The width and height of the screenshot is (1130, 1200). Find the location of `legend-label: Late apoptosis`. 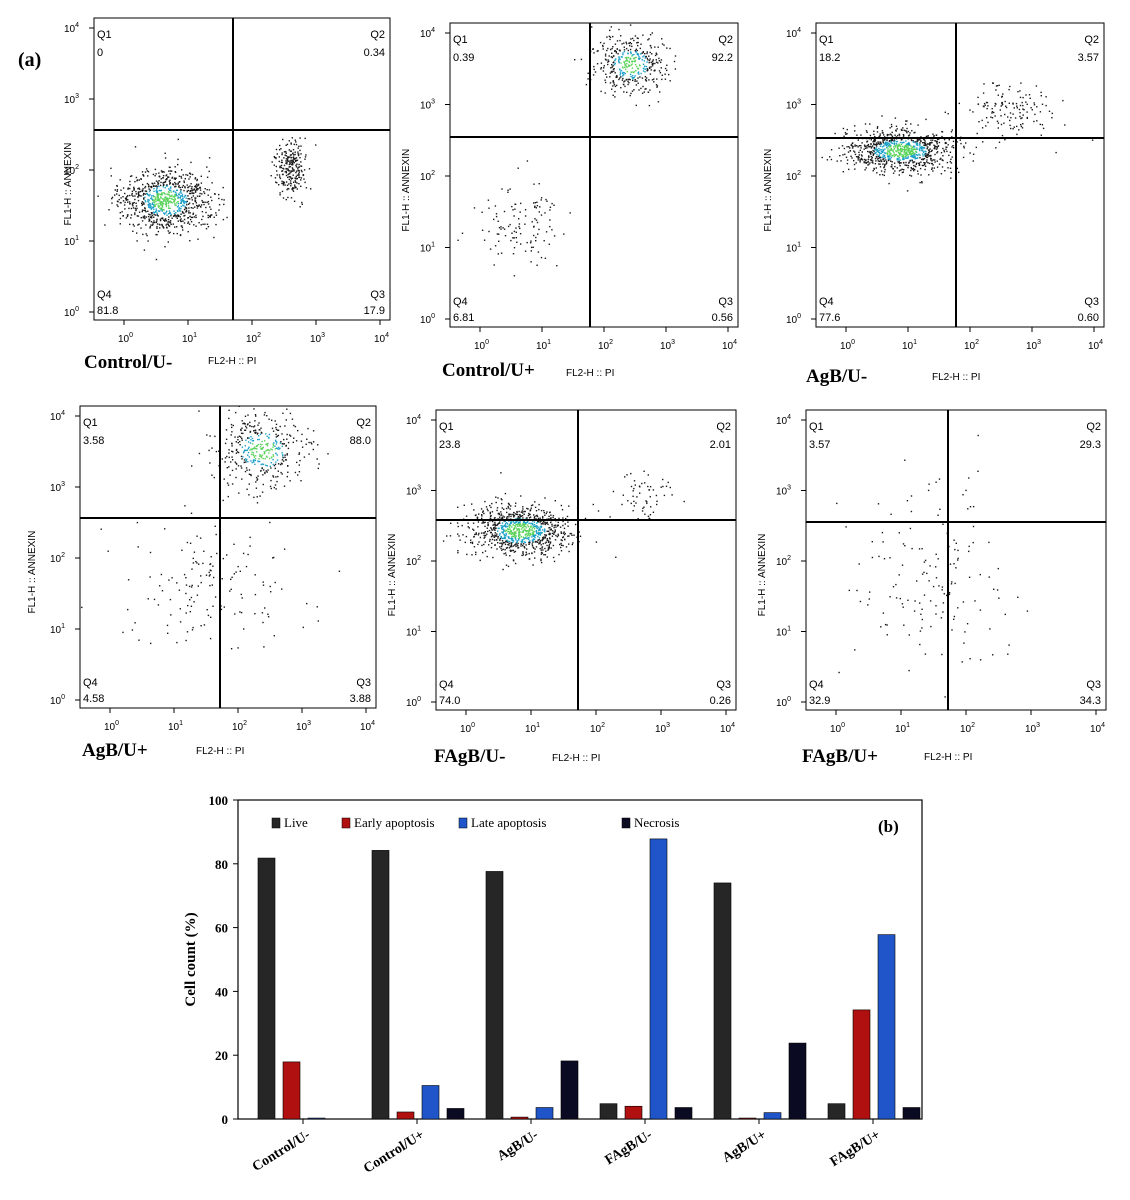

legend-label: Late apoptosis is located at coordinates (508, 822).